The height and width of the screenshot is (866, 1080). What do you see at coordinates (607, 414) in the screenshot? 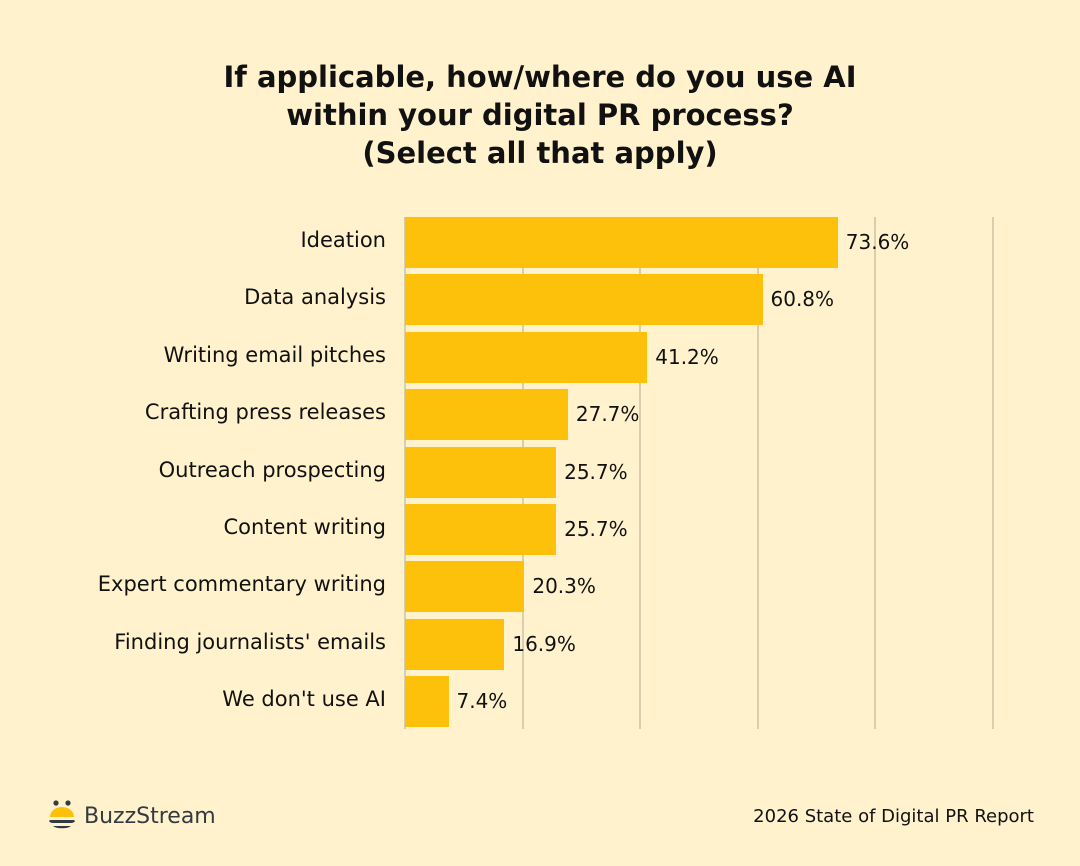
I see `value-label: 27.7%` at bounding box center [607, 414].